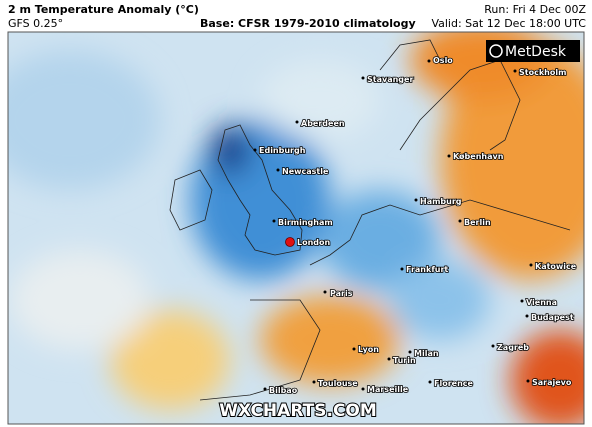  Describe the element at coordinates (305, 171) in the screenshot. I see `city: Newcastle` at that location.